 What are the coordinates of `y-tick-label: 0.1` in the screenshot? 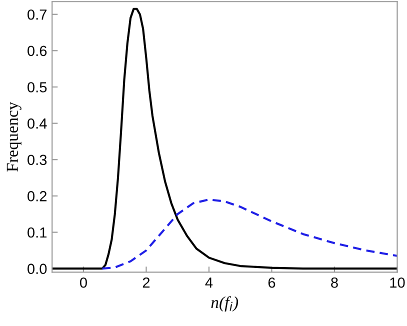 It's located at (37, 232).